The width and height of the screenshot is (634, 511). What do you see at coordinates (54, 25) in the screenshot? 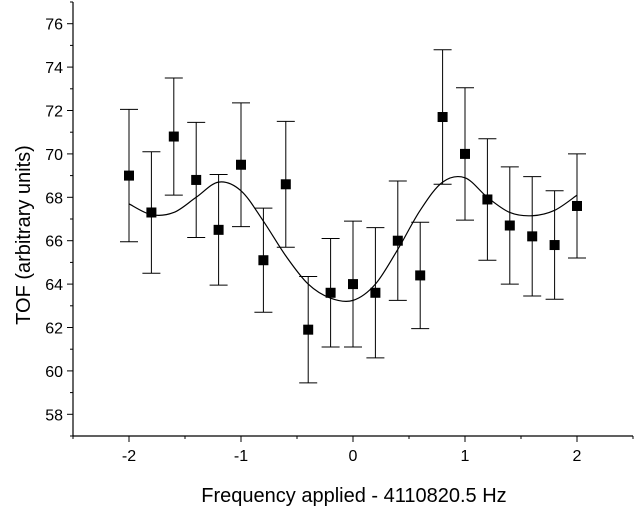
I see `y-tick-label: 76` at bounding box center [54, 25].